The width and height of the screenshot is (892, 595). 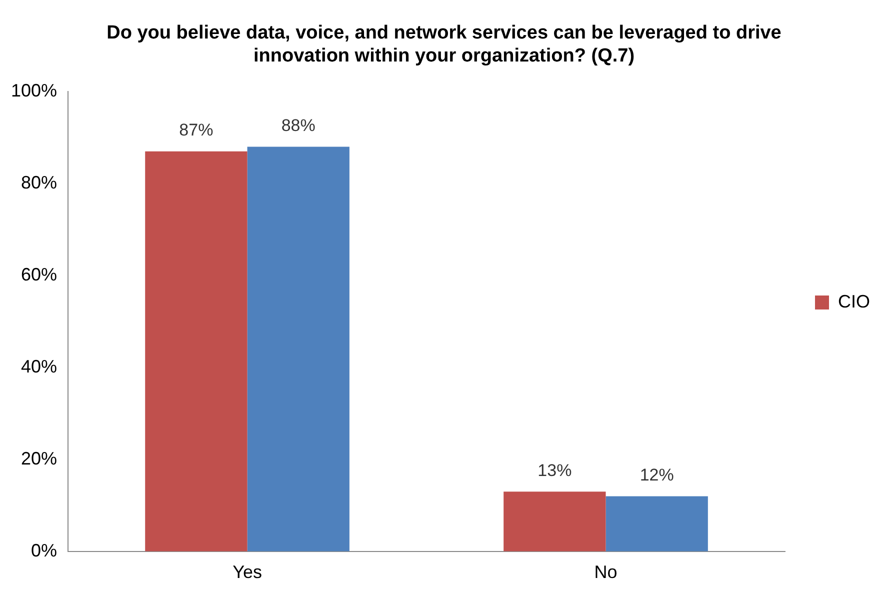 What do you see at coordinates (39, 366) in the screenshot?
I see `y-tick-label: 40%` at bounding box center [39, 366].